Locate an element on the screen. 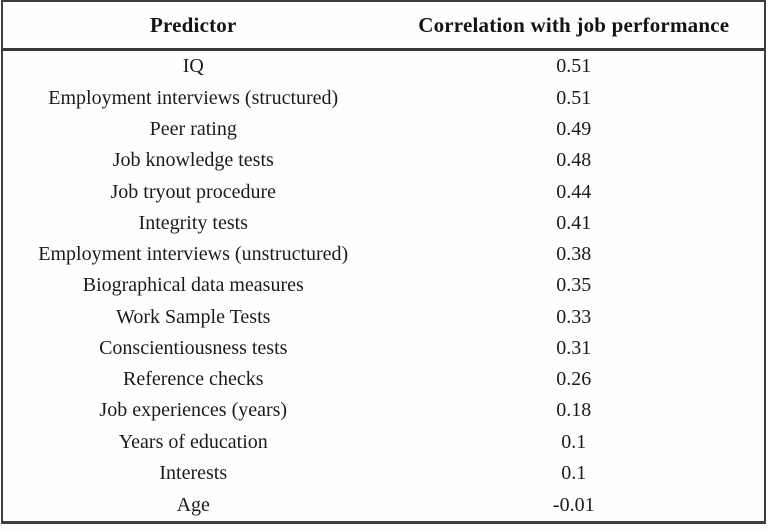 This screenshot has width=768, height=531. correlation-cell: 0.44 is located at coordinates (574, 191).